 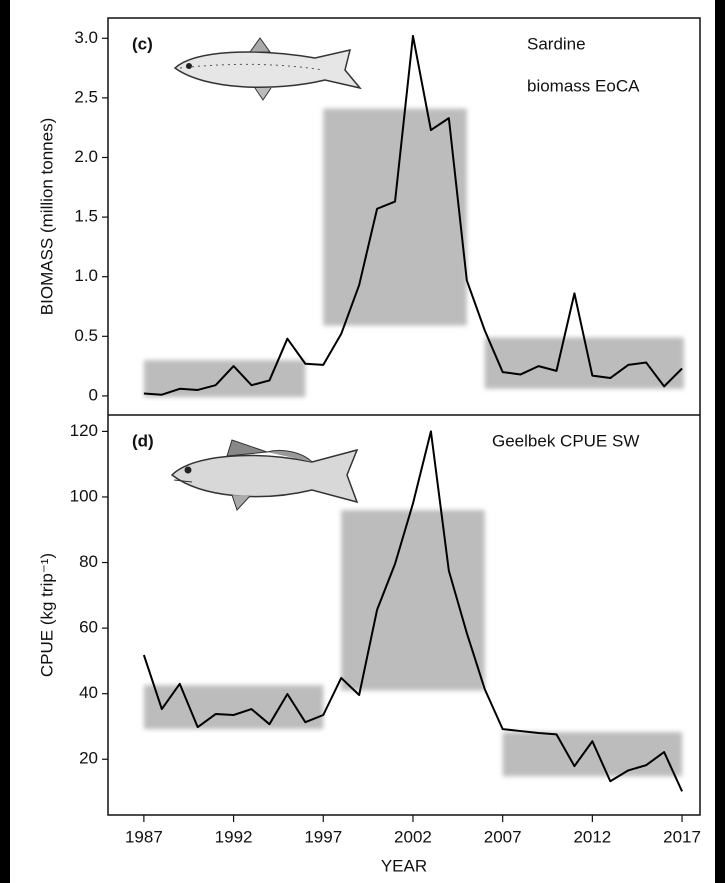 I want to click on y-tick-label: 80, so click(x=88, y=561).